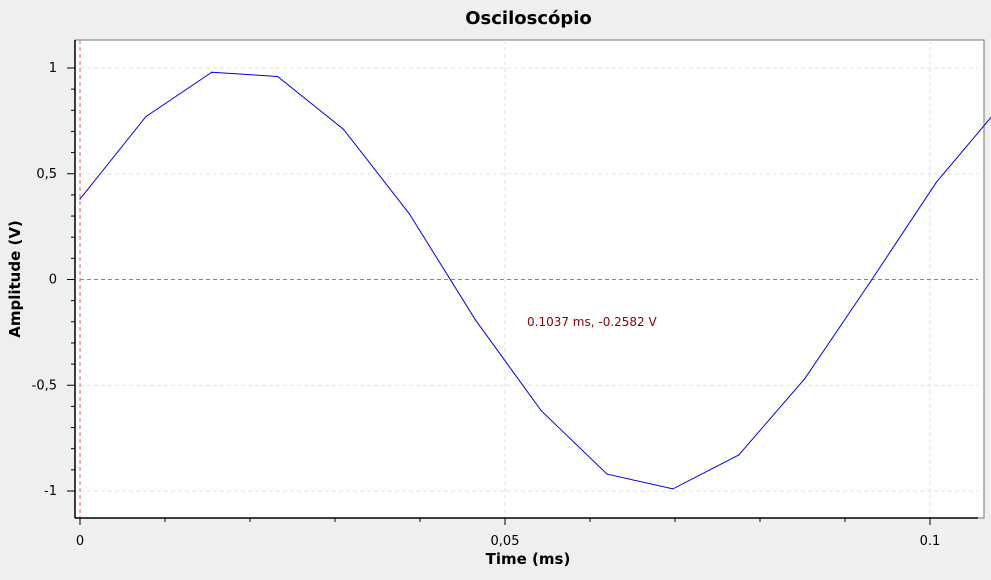 The width and height of the screenshot is (991, 580). I want to click on chart-title: Osciloscópio, so click(528, 18).